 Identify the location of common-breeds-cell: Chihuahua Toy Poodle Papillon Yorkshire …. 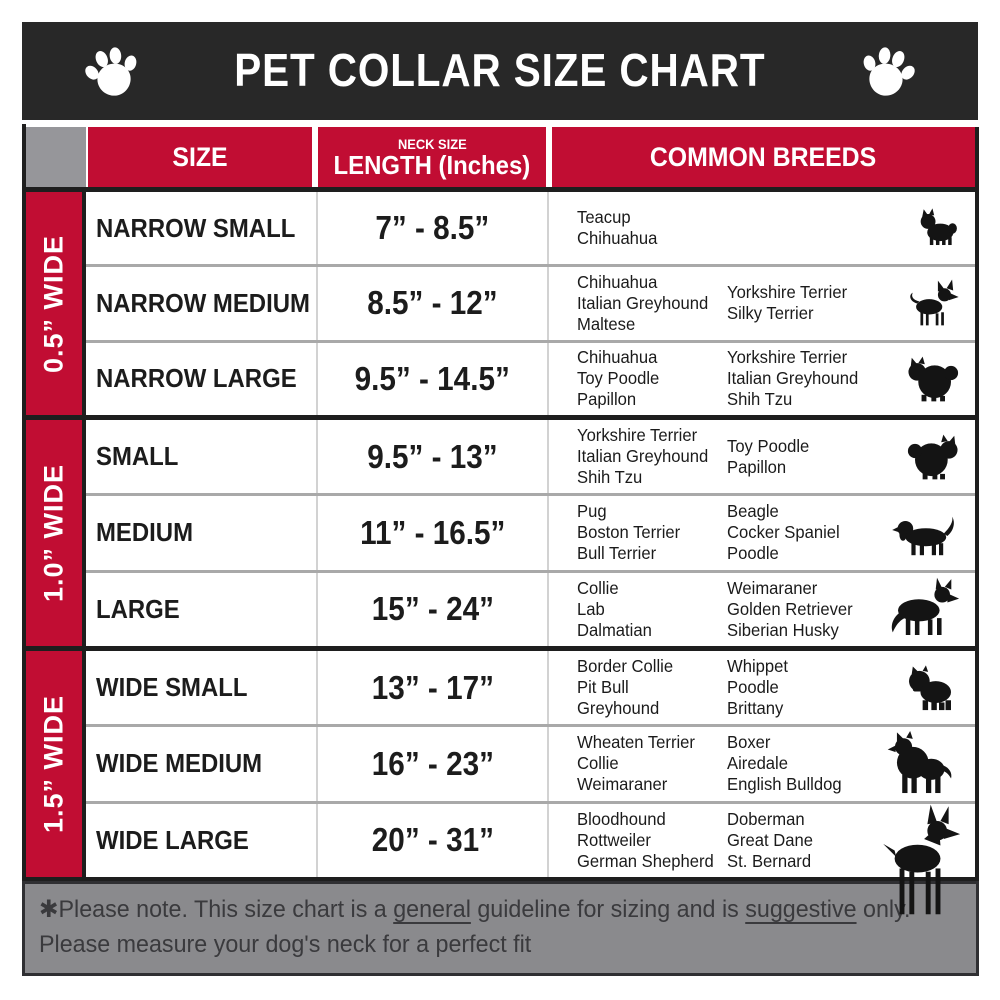
(762, 379).